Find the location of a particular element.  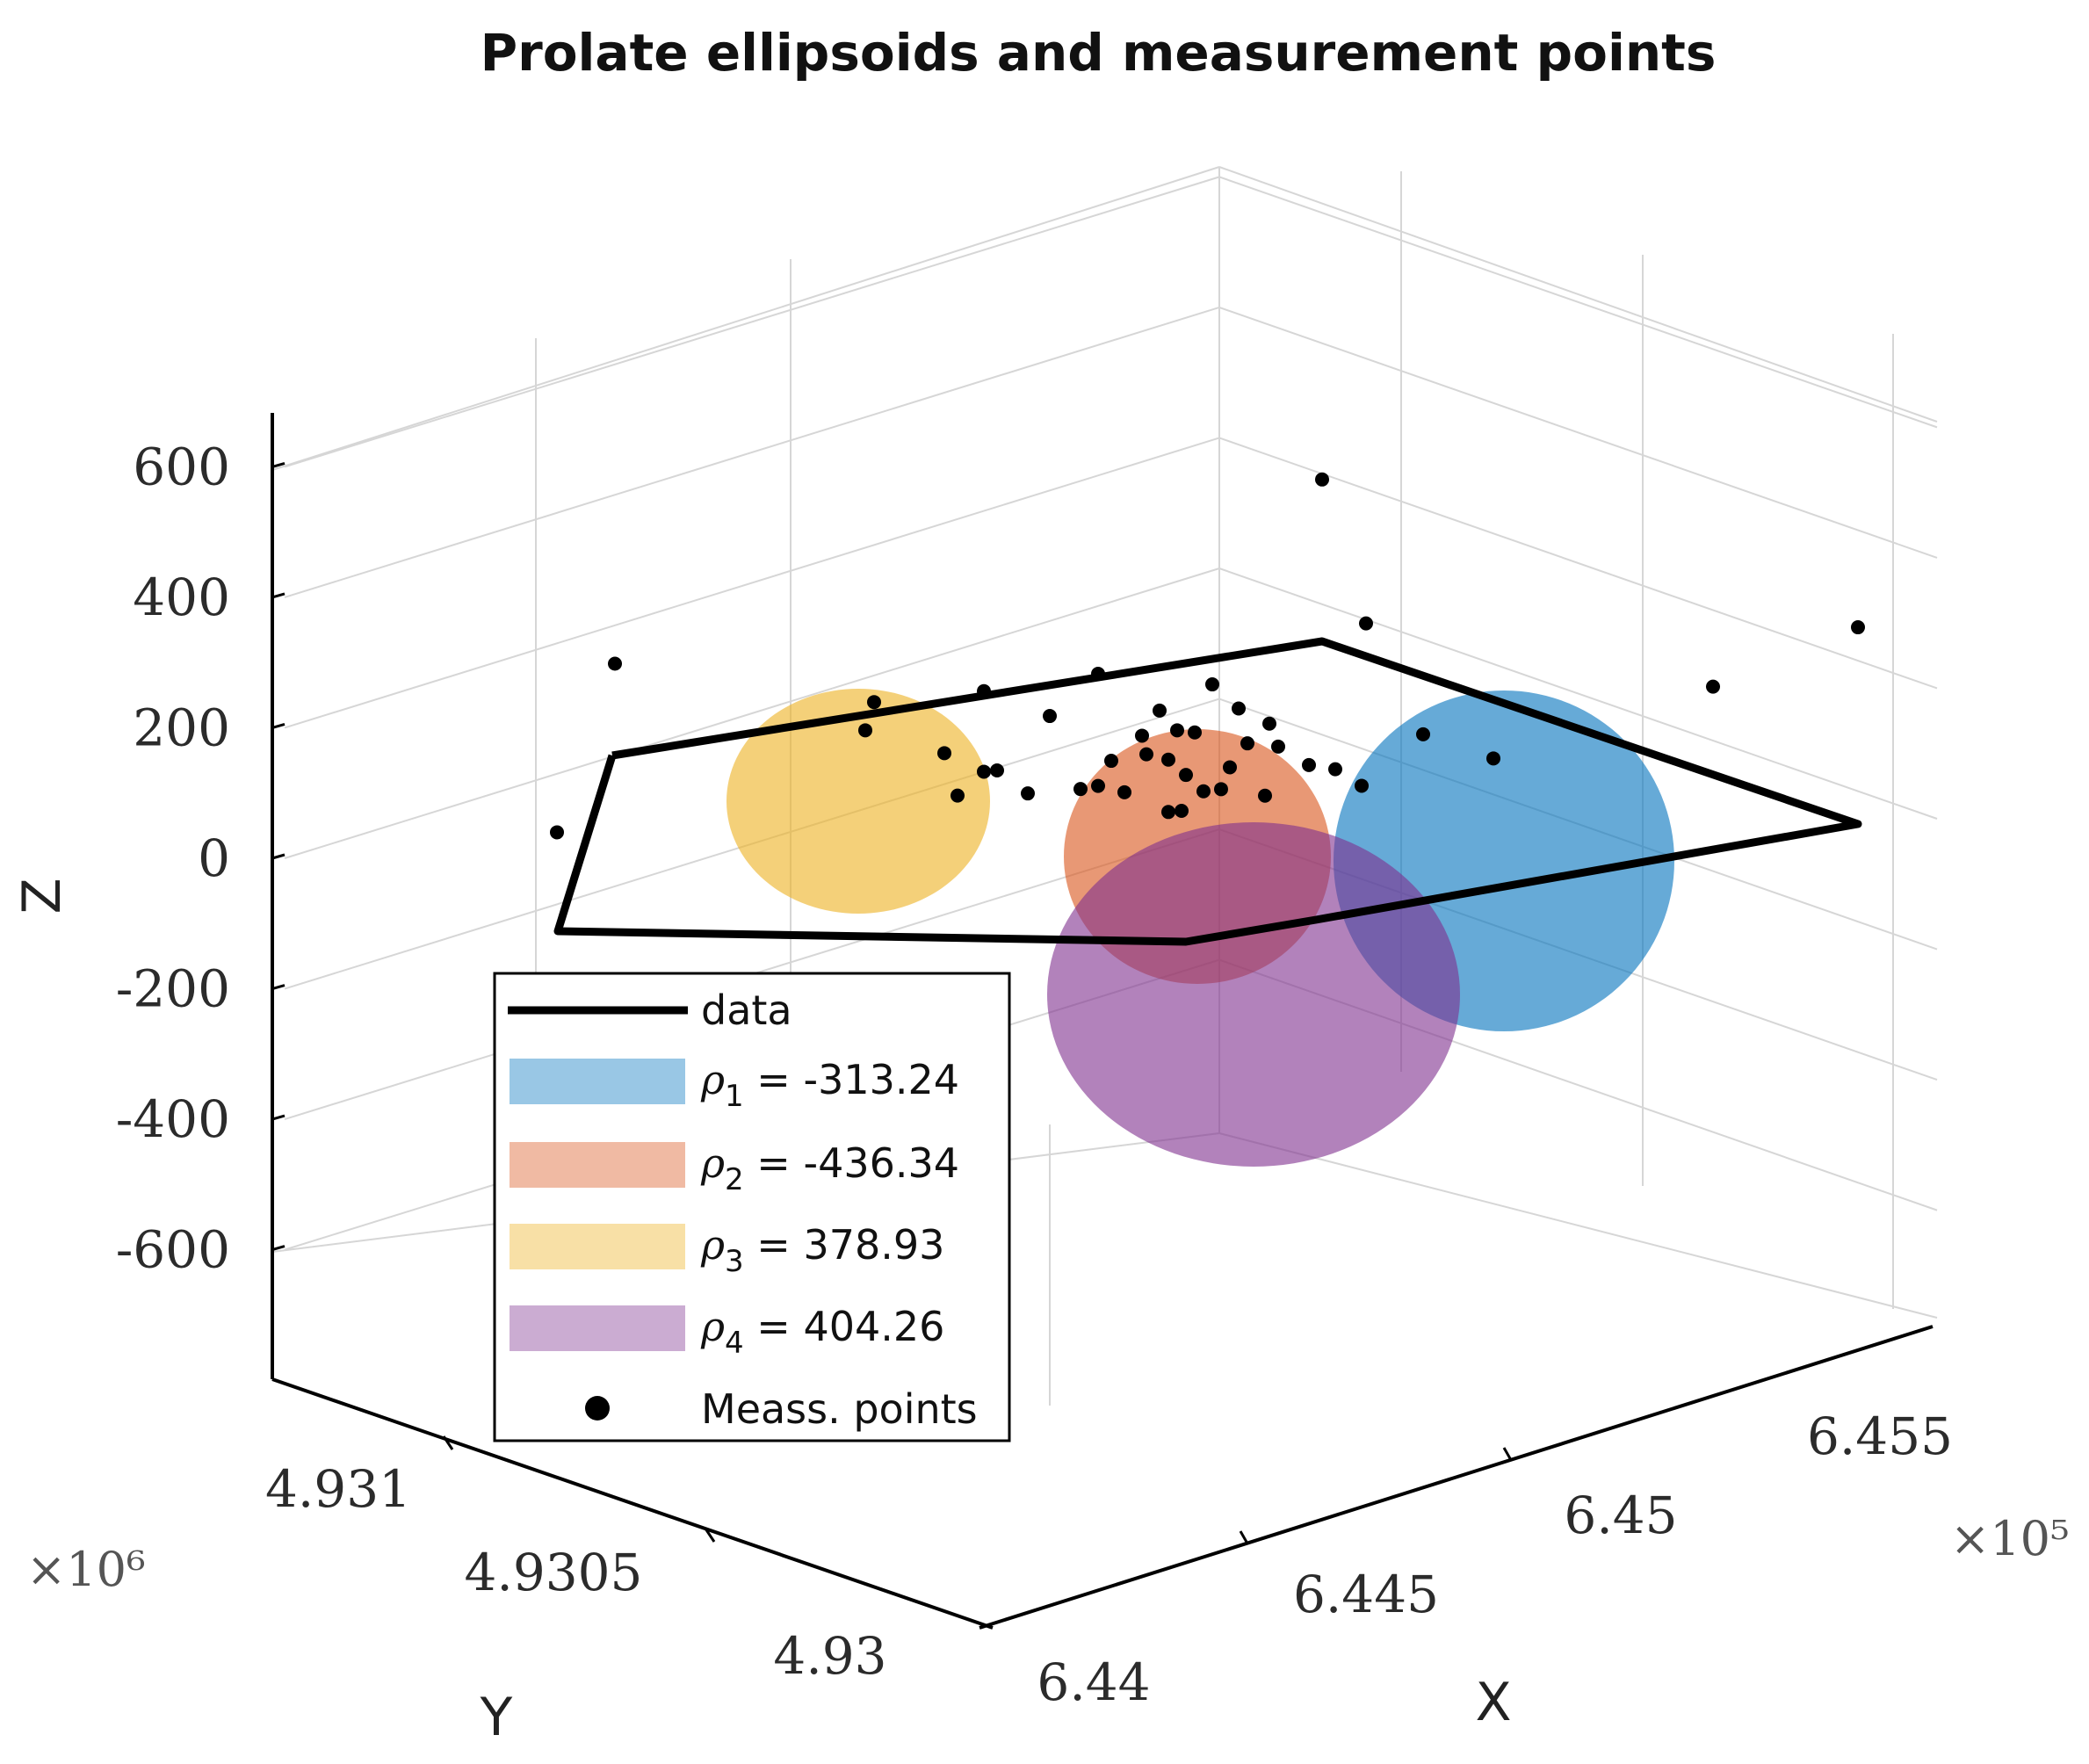

y-tick-label: 4.93 is located at coordinates (829, 1656).